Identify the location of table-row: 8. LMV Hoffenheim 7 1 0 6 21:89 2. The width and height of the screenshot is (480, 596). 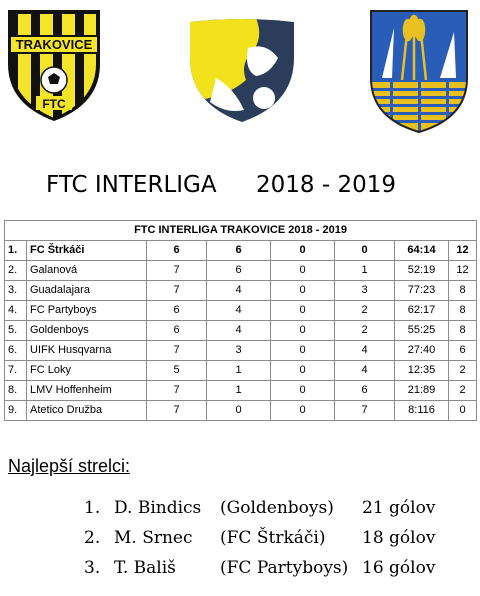
(241, 390).